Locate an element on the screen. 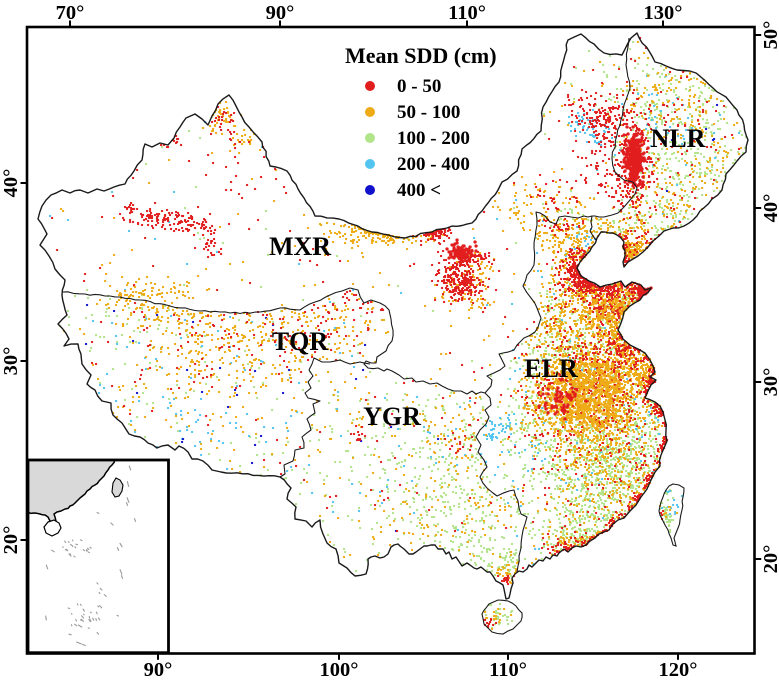 The image size is (779, 684). svg-text: Mean SDD (cm) is located at coordinates (421, 55).